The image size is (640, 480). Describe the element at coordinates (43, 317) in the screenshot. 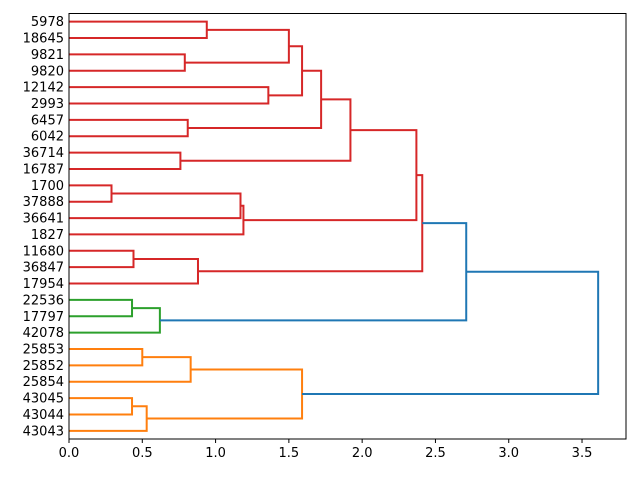

I see `leaf-label: 17797` at that location.